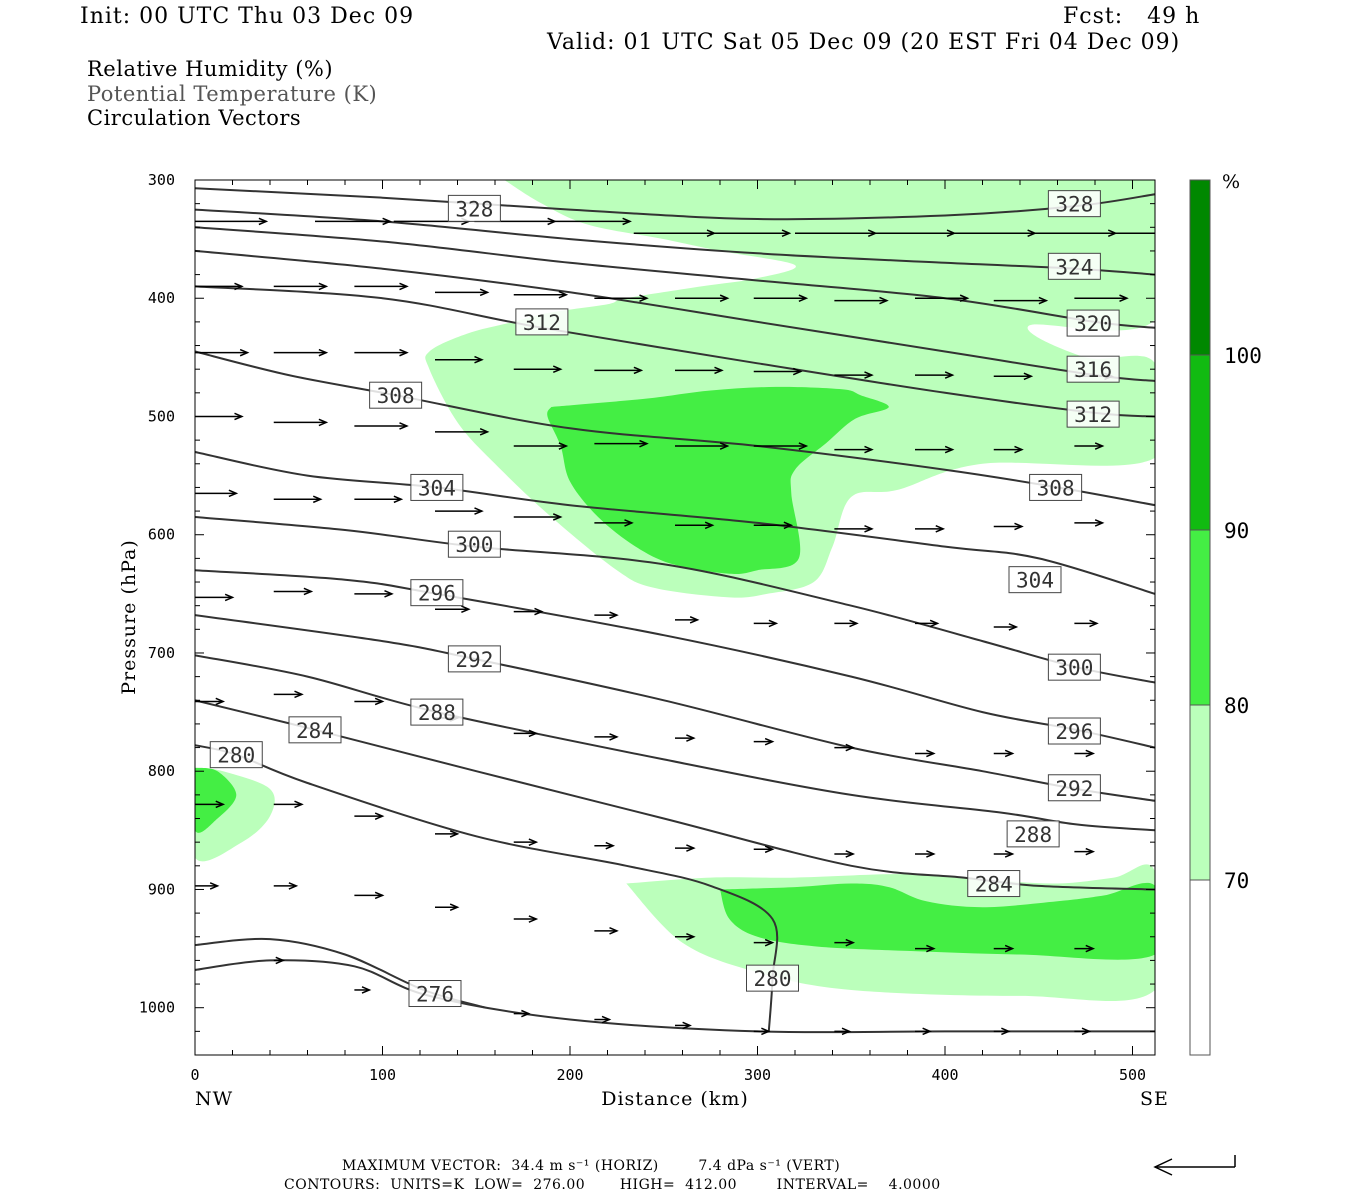 The height and width of the screenshot is (1200, 1350). I want to click on contour-label-300: 300, so click(474, 545).